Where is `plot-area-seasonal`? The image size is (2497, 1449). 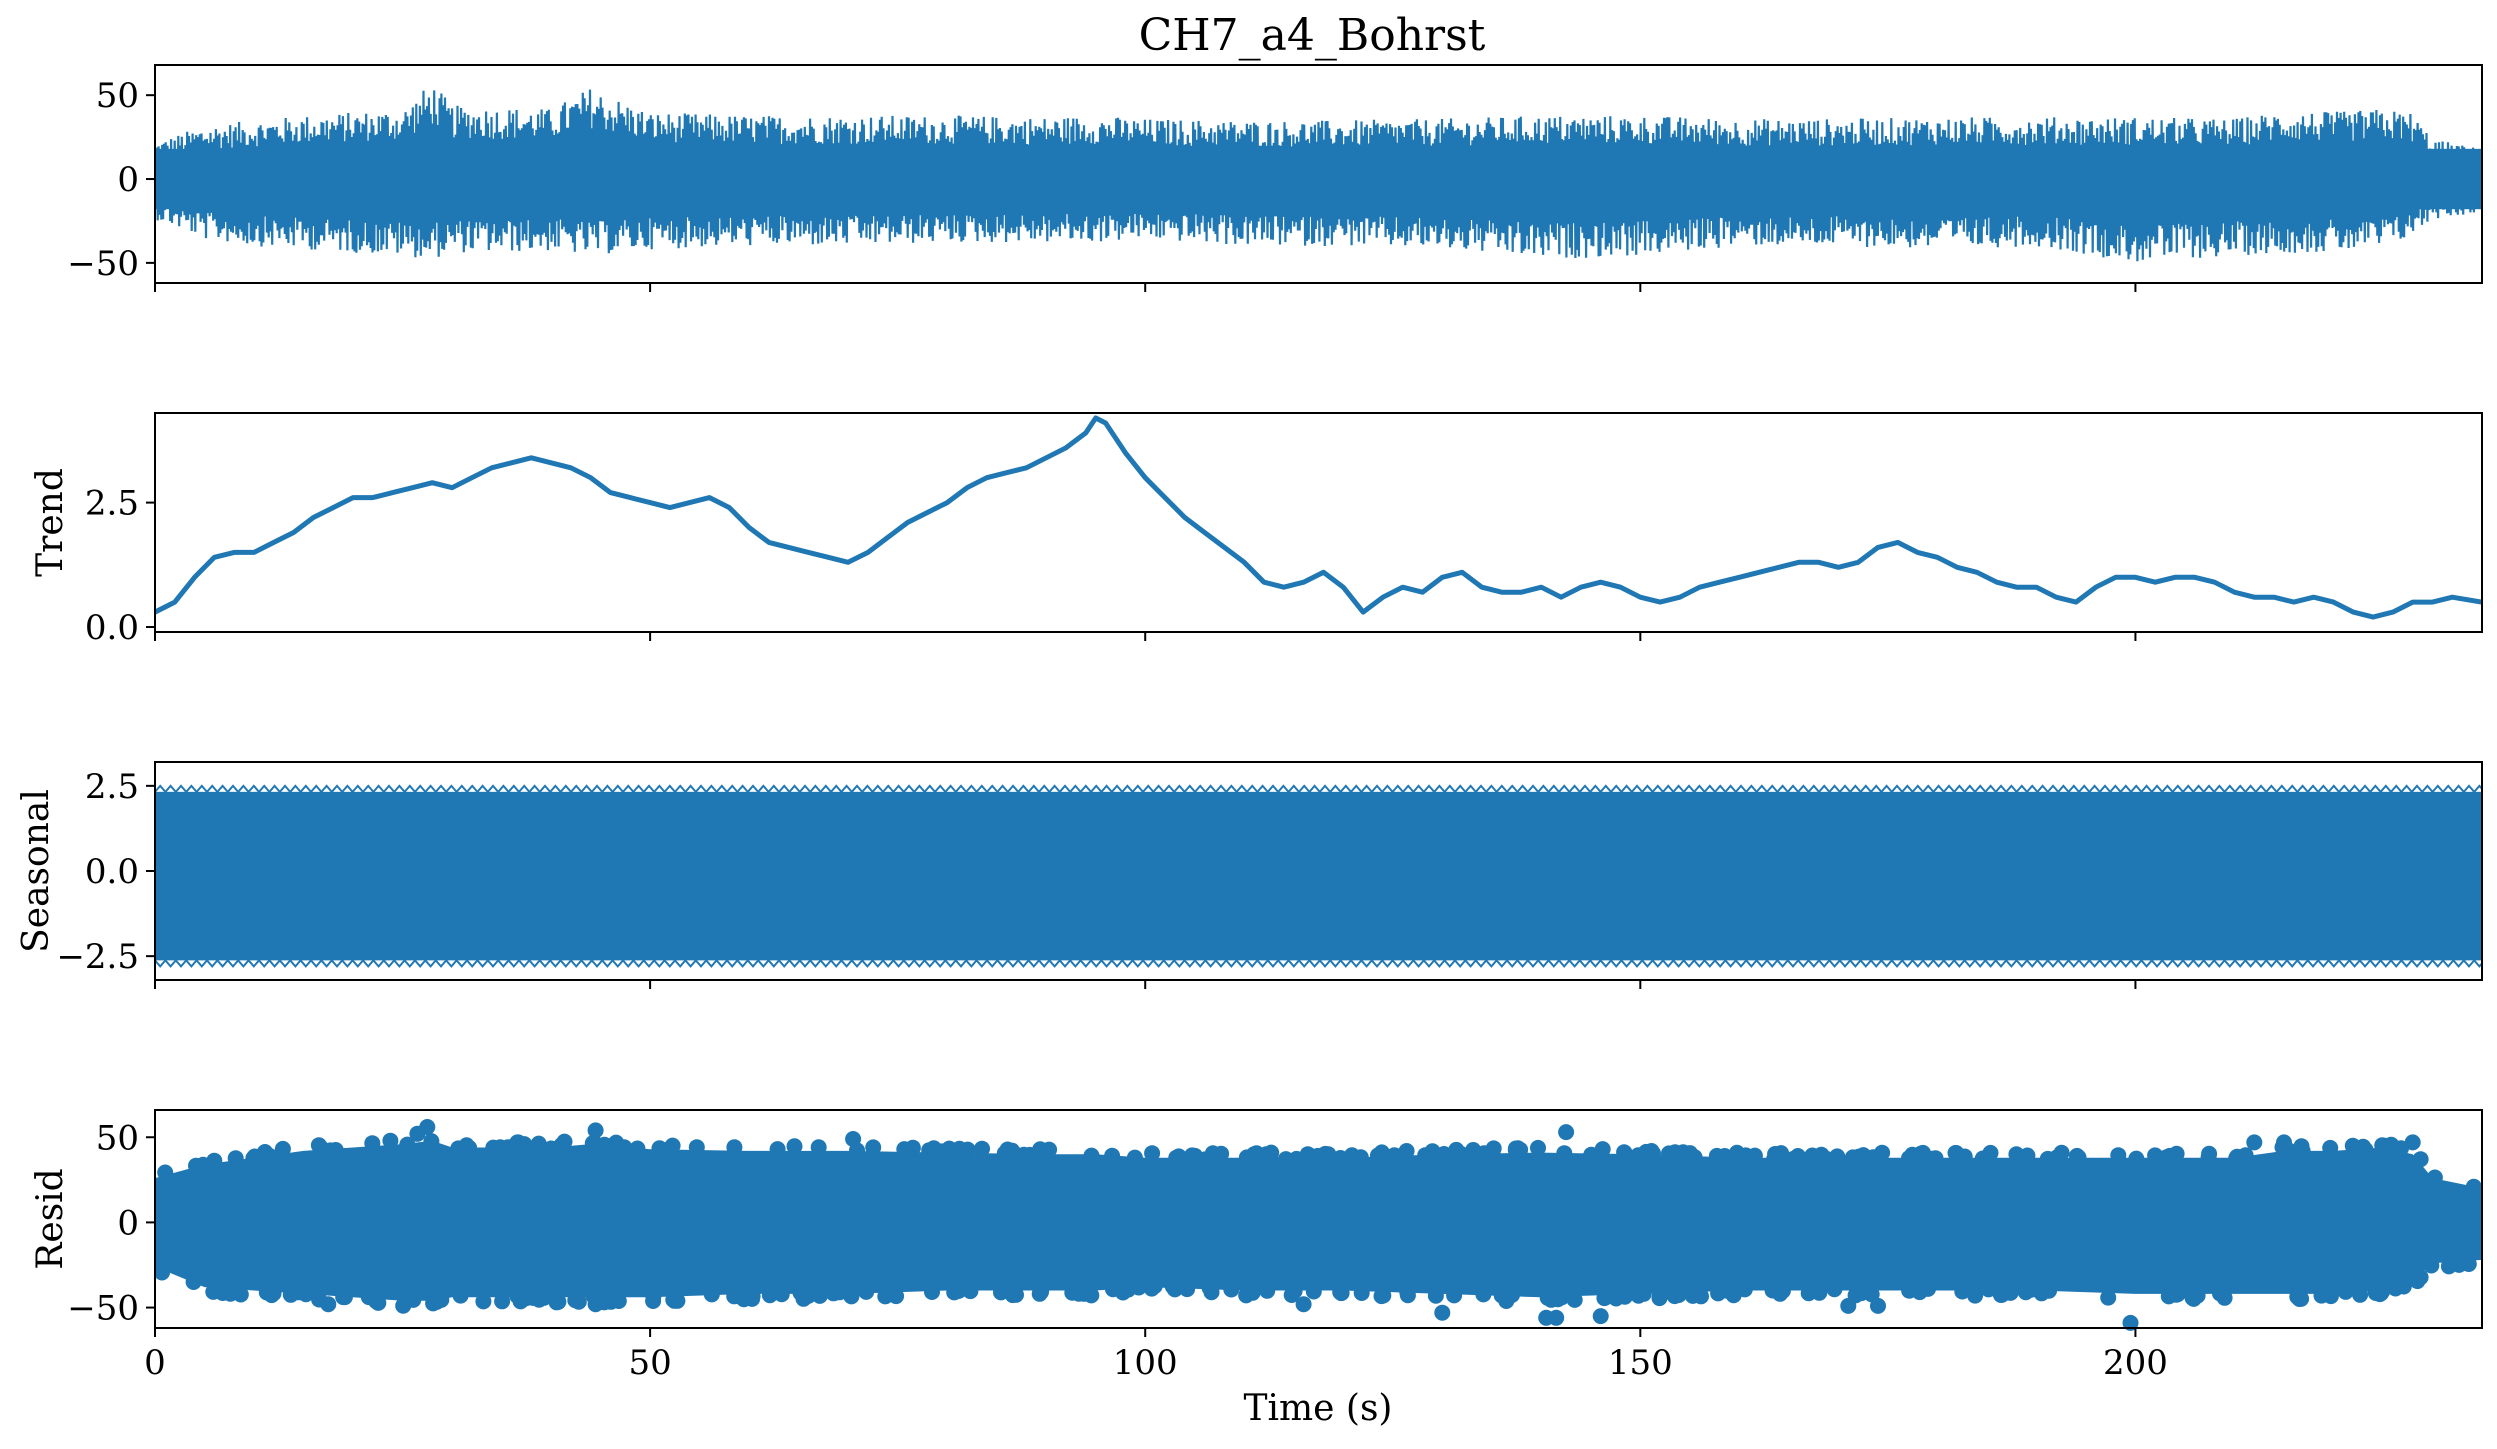
plot-area-seasonal is located at coordinates (1318, 876).